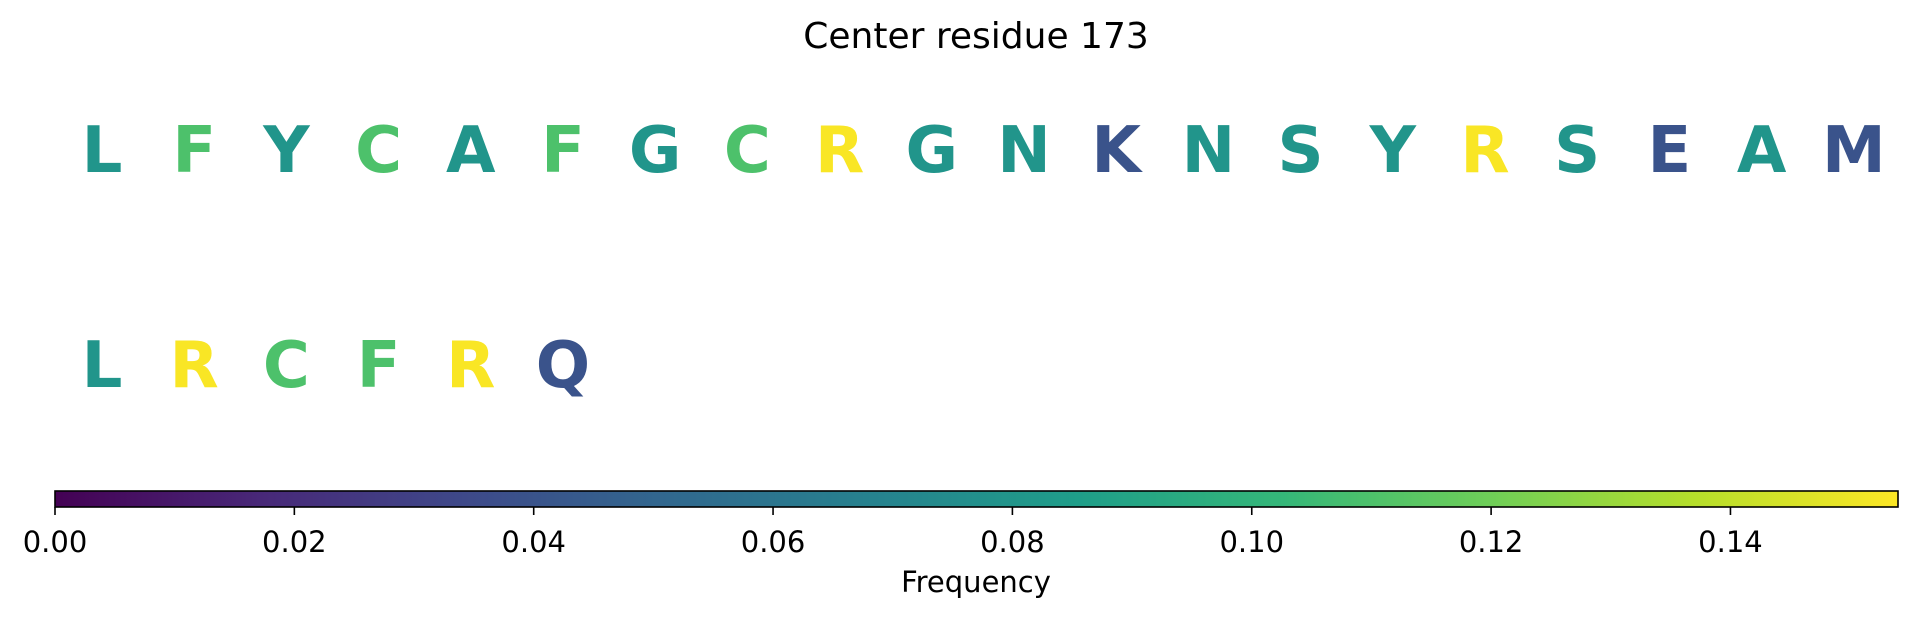 The height and width of the screenshot is (619, 1917). I want to click on colorbar-gradient, so click(976, 499).